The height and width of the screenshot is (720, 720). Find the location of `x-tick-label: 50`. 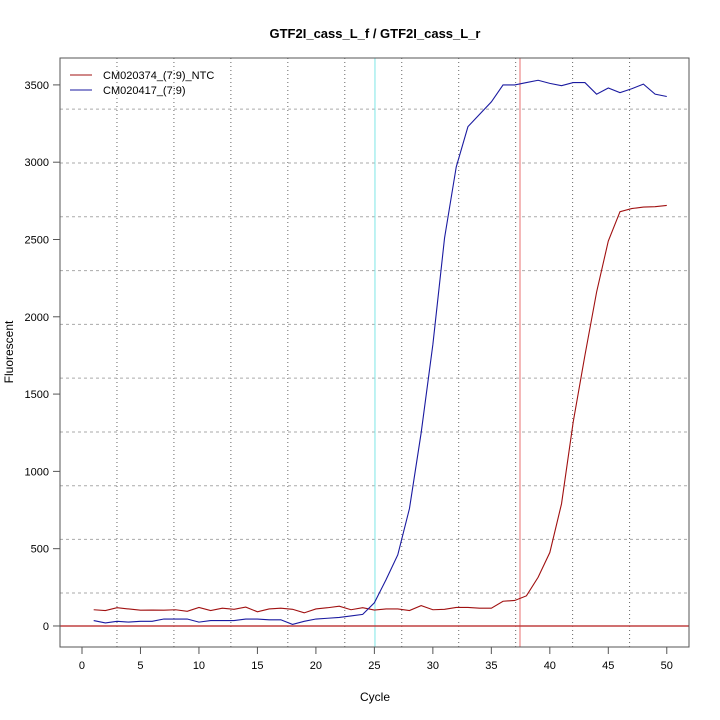

x-tick-label: 50 is located at coordinates (667, 666).